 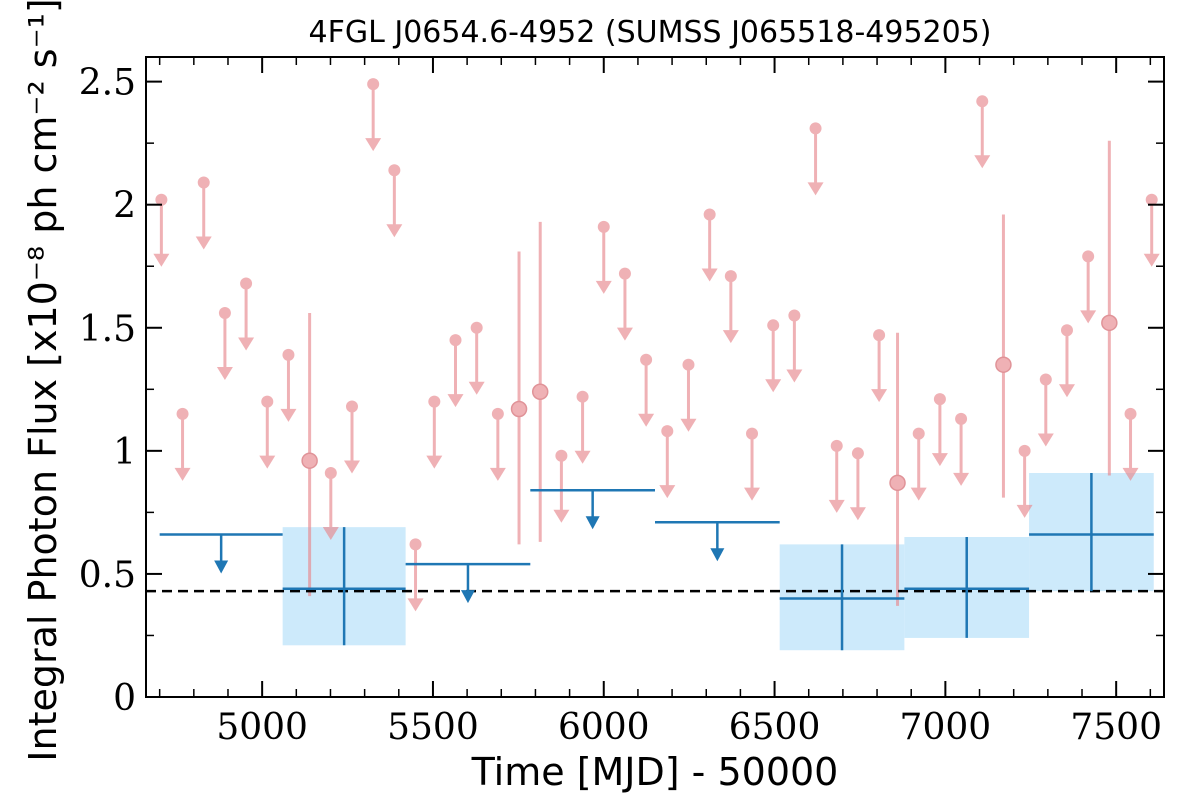 What do you see at coordinates (433, 727) in the screenshot?
I see `x-tick-label-1: 5500` at bounding box center [433, 727].